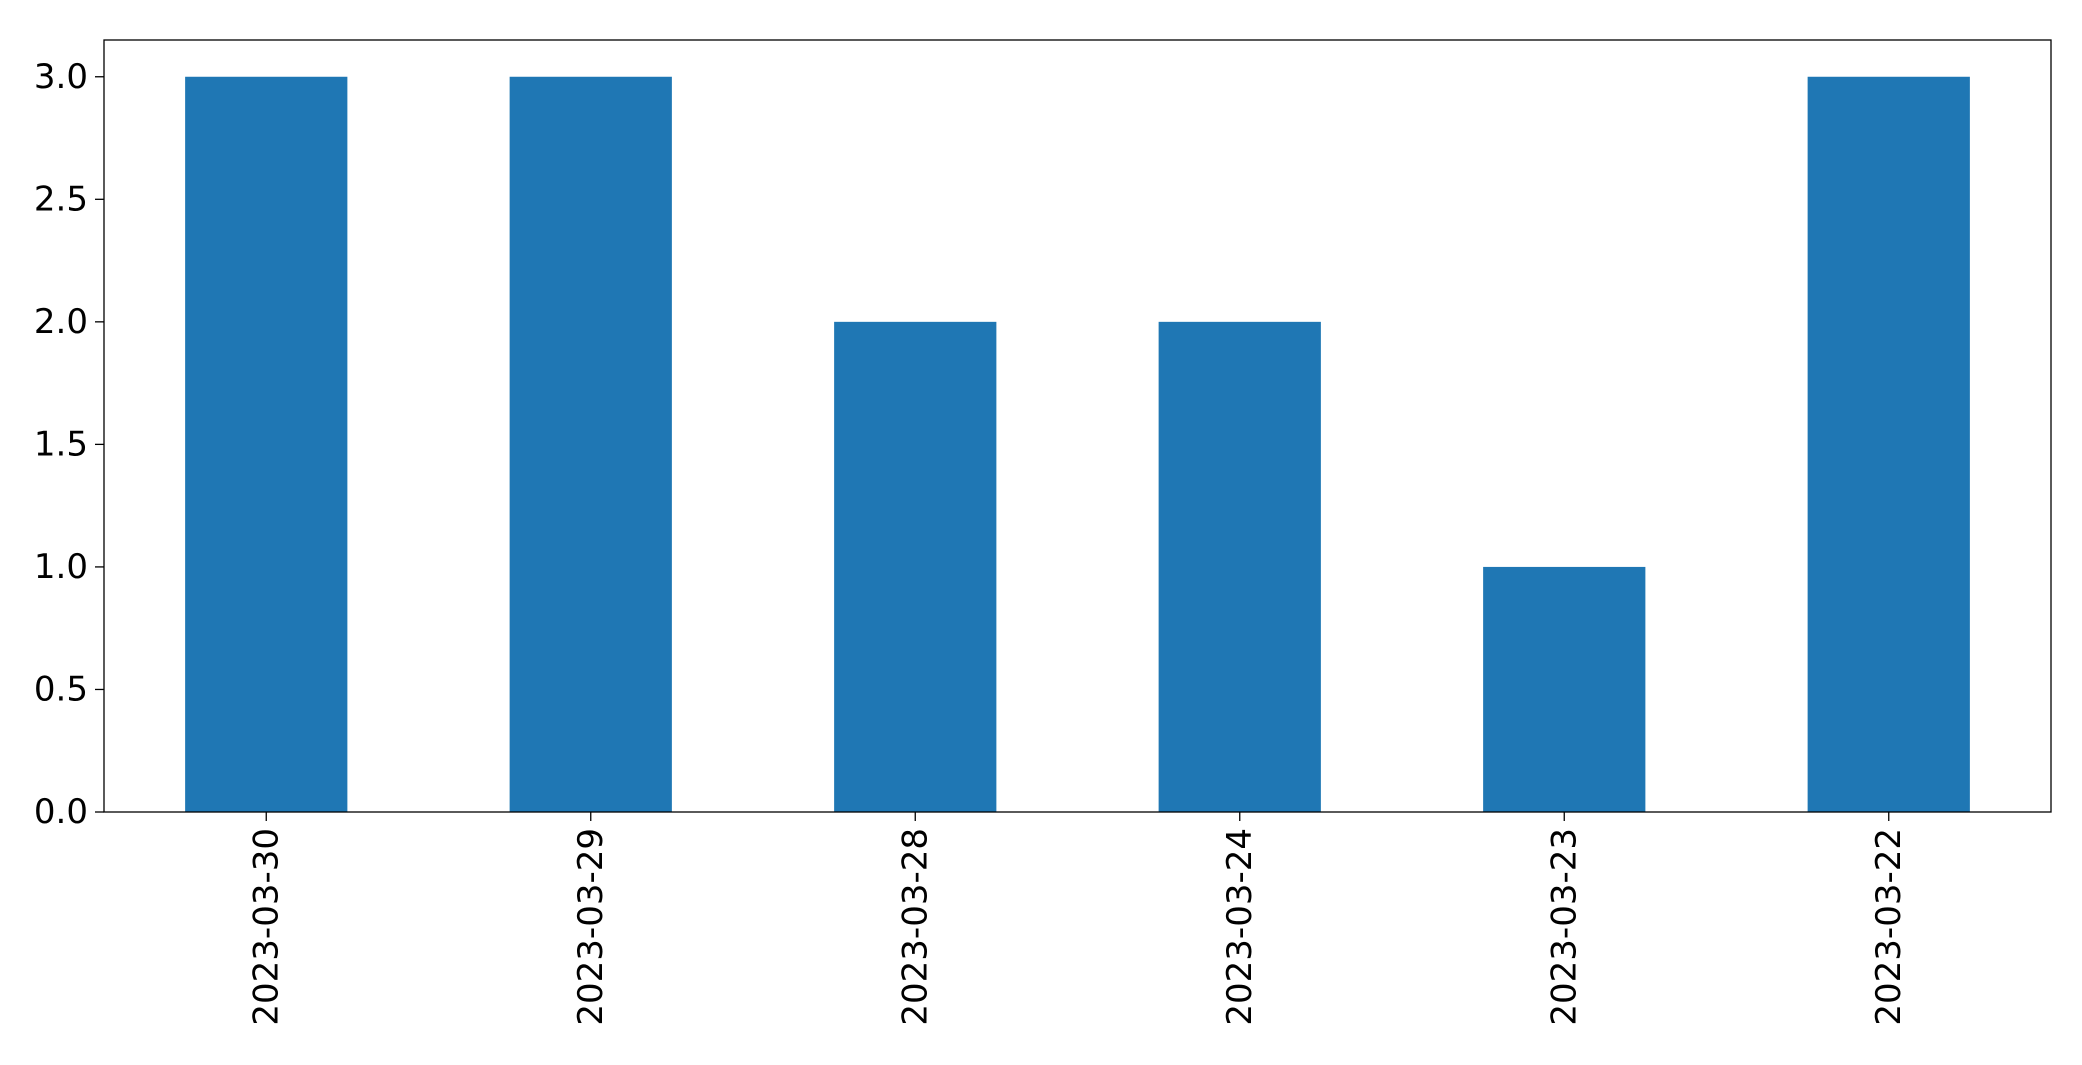 The width and height of the screenshot is (2082, 1065). I want to click on x-tick-label: 2023-03-28, so click(915, 927).